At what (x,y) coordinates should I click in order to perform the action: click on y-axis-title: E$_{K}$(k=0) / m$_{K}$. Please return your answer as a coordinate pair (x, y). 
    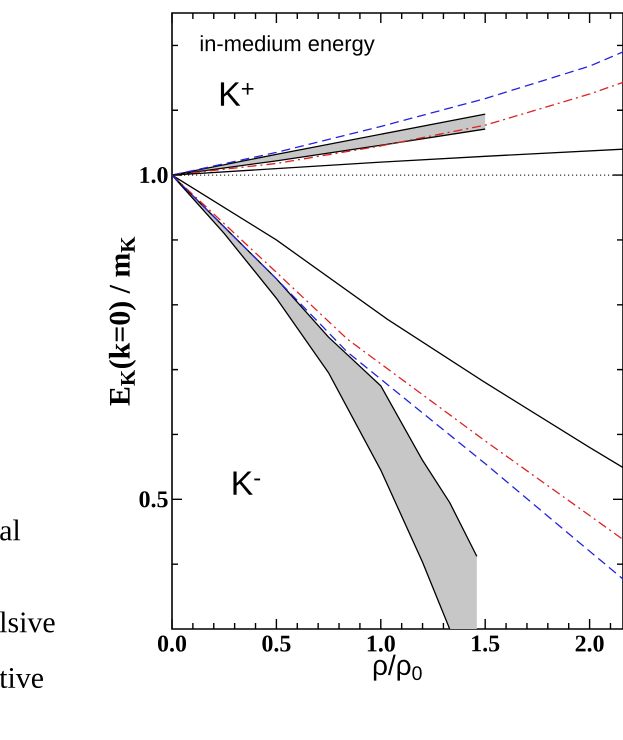
    Looking at the image, I should click on (122, 321).